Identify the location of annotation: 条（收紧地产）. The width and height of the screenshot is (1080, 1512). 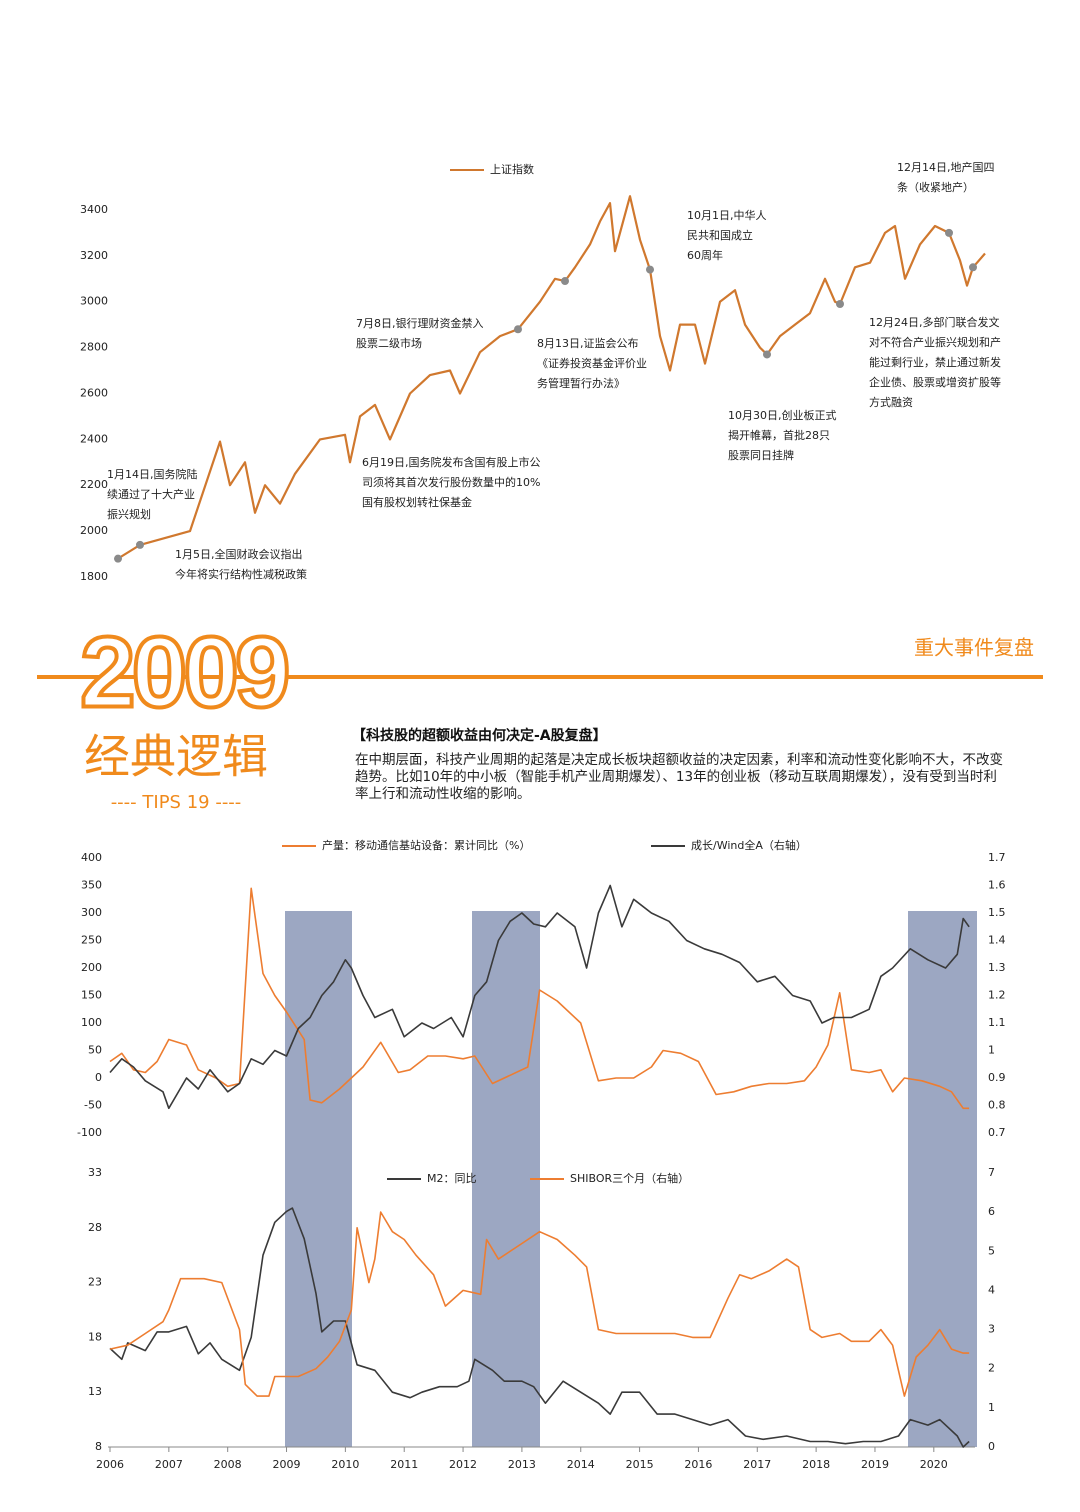
(935, 187).